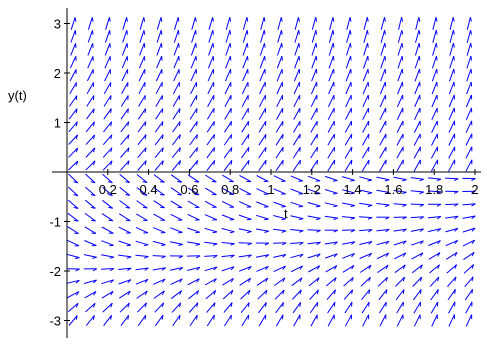 This screenshot has height=344, width=487. Describe the element at coordinates (59, 173) in the screenshot. I see `y-axis-ticks: -3 -2 -1 1 2 3` at that location.